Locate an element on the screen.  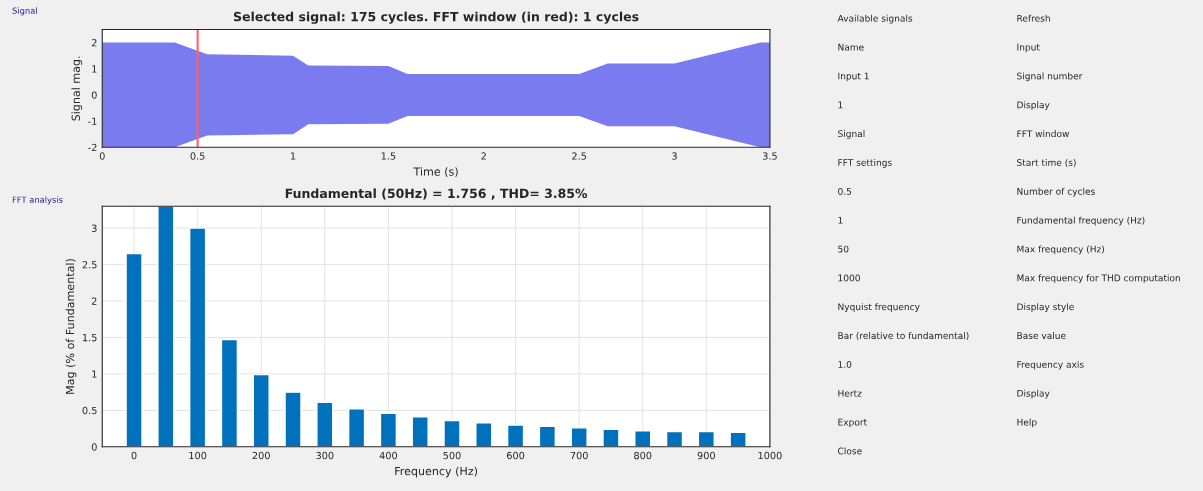
text: 50 is located at coordinates (843, 249).